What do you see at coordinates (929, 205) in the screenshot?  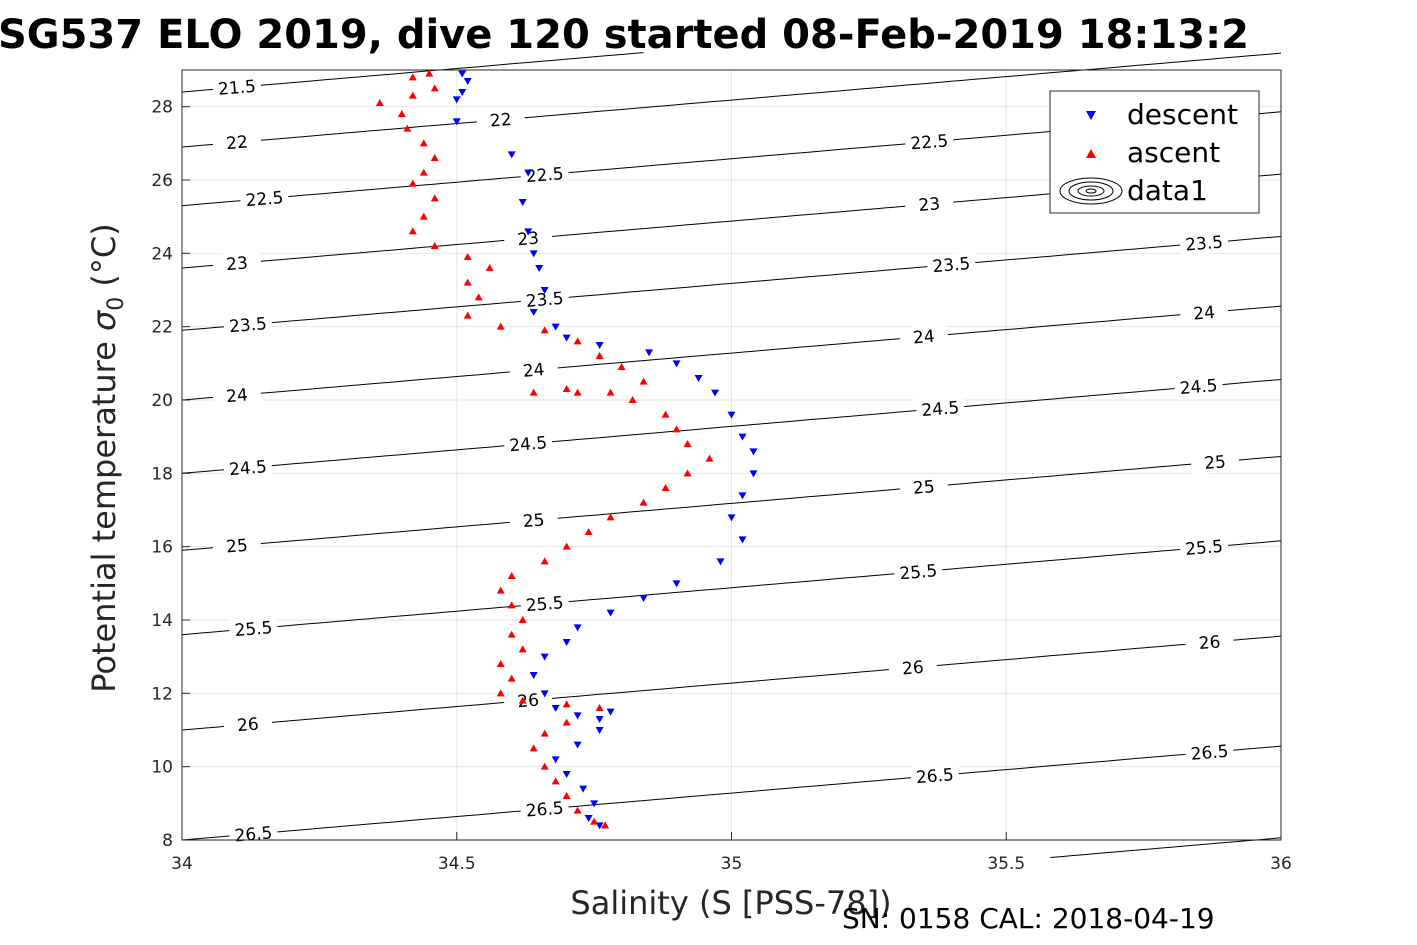 I see `contour-label: 23` at bounding box center [929, 205].